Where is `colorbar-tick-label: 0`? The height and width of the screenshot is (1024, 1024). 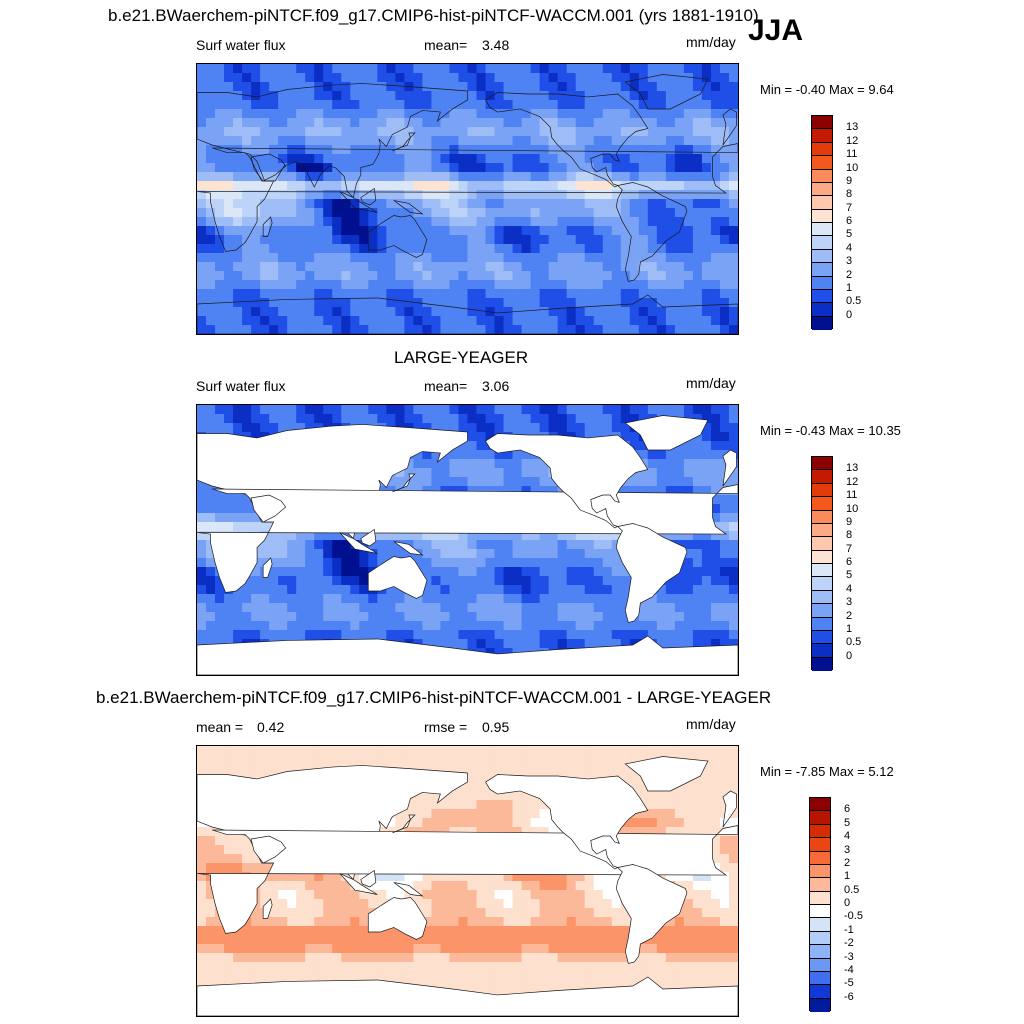 colorbar-tick-label: 0 is located at coordinates (849, 655).